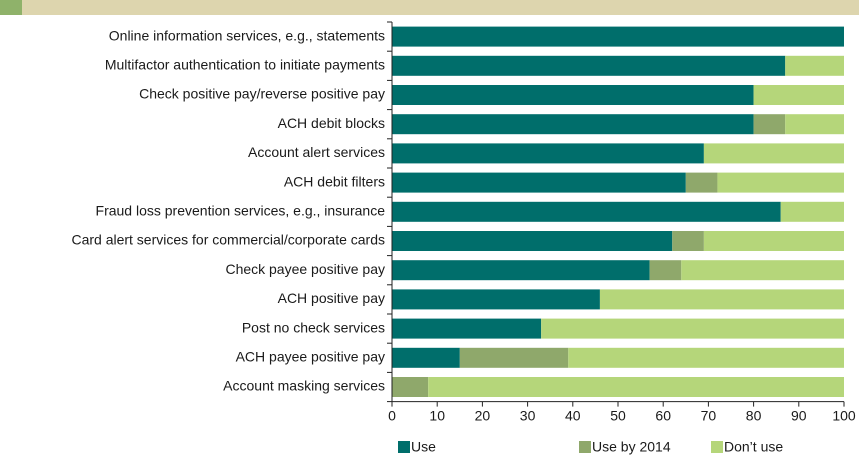 This screenshot has width=859, height=466. Describe the element at coordinates (392, 415) in the screenshot. I see `x-tick-label: 0` at that location.